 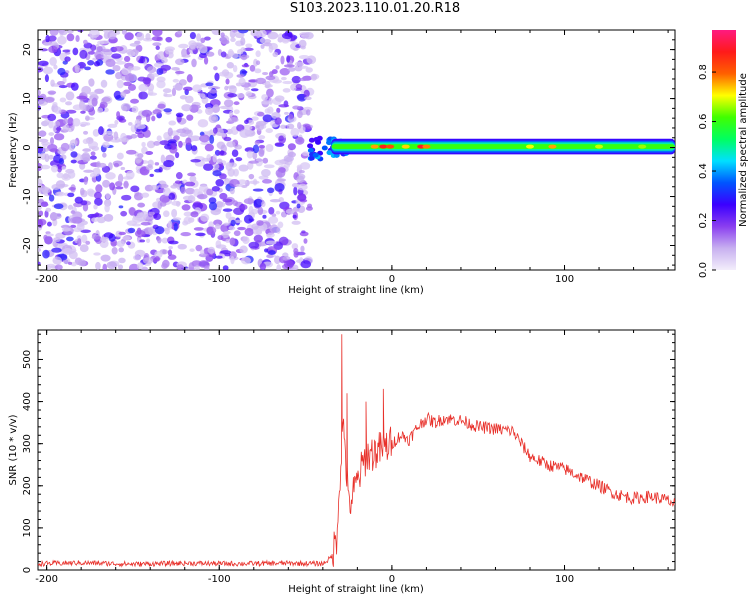 I want to click on colorbar-tick-label: 0.2, so click(x=703, y=221).